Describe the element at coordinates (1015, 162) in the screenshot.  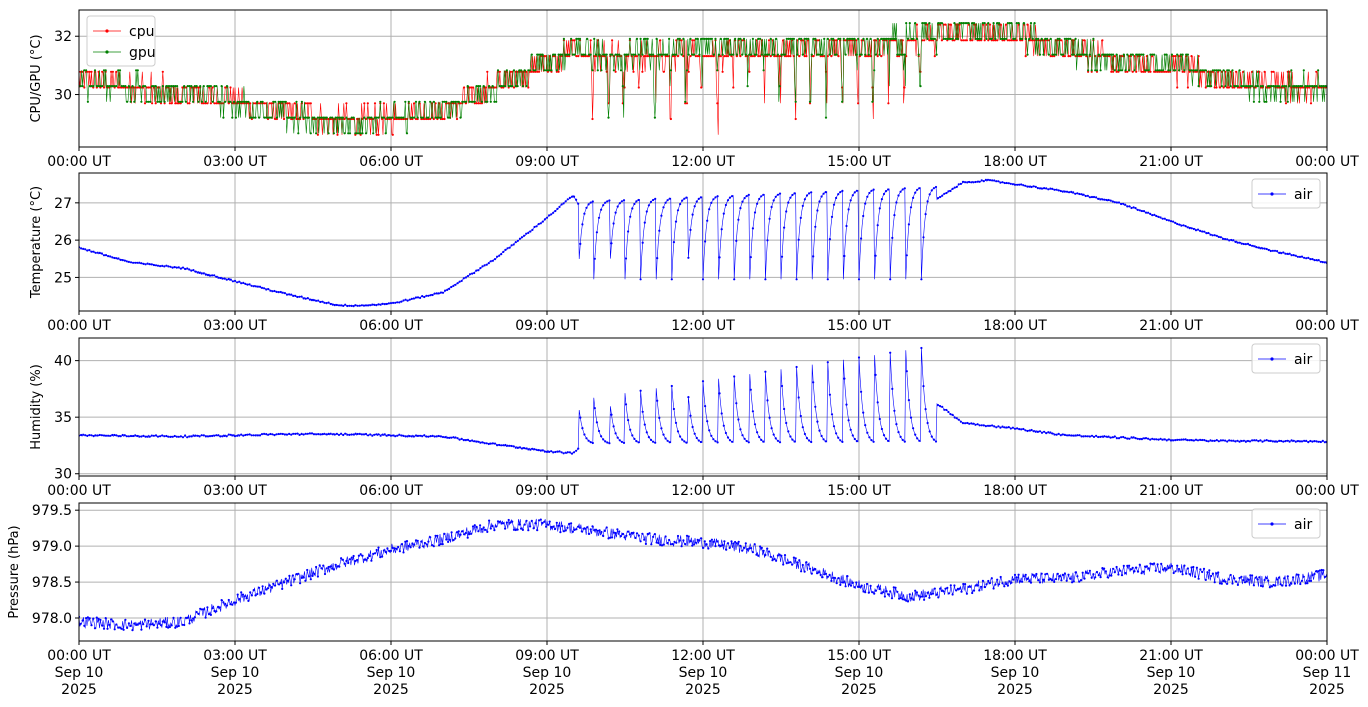
I see `x-tick-label: 18:00 UT` at that location.